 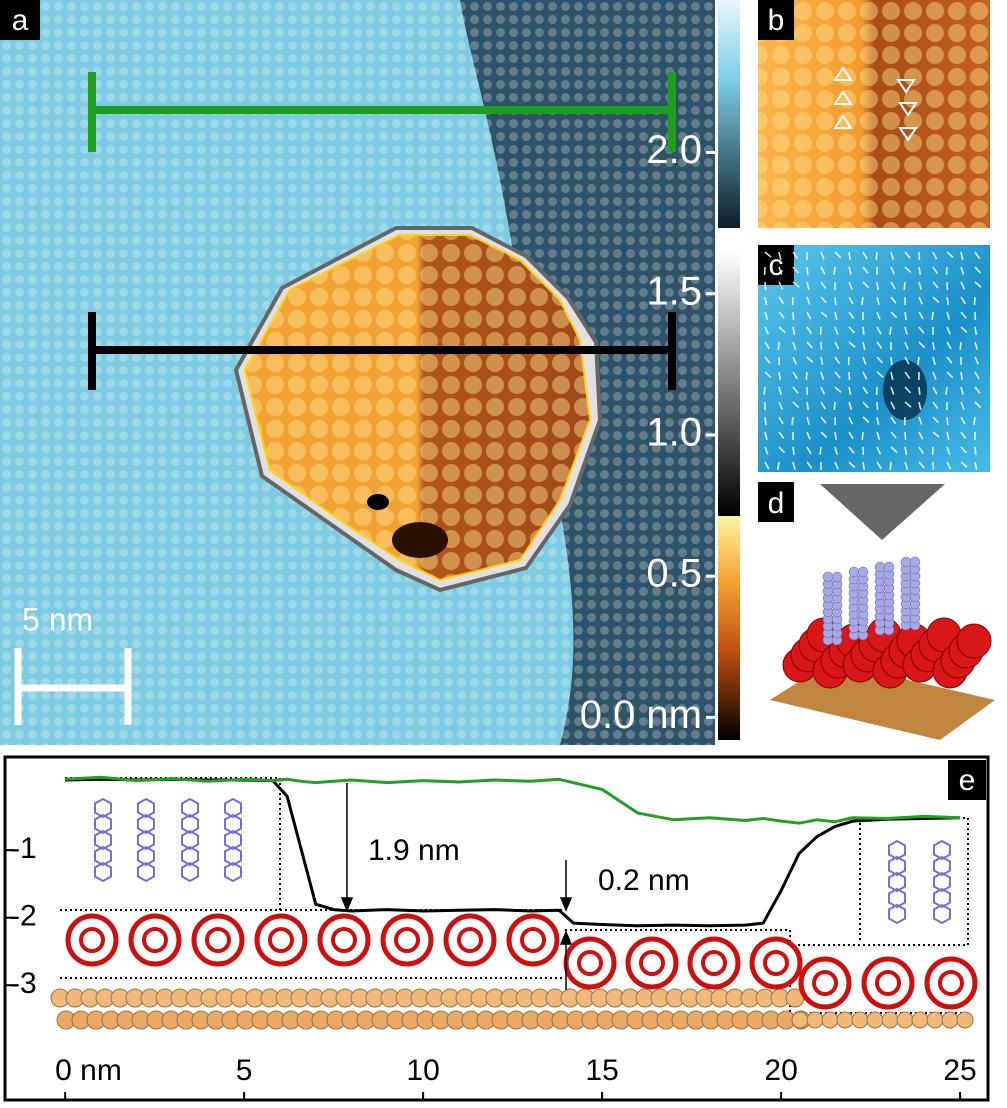 What do you see at coordinates (776, 20) in the screenshot?
I see `panel-label: b` at bounding box center [776, 20].